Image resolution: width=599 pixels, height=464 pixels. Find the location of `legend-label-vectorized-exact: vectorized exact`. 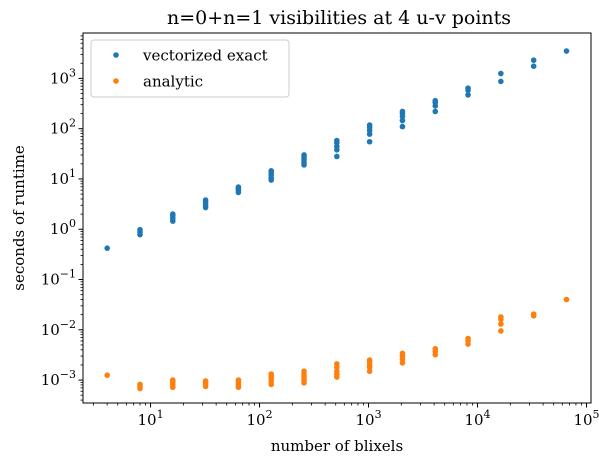

legend-label-vectorized-exact: vectorized exact is located at coordinates (205, 56).